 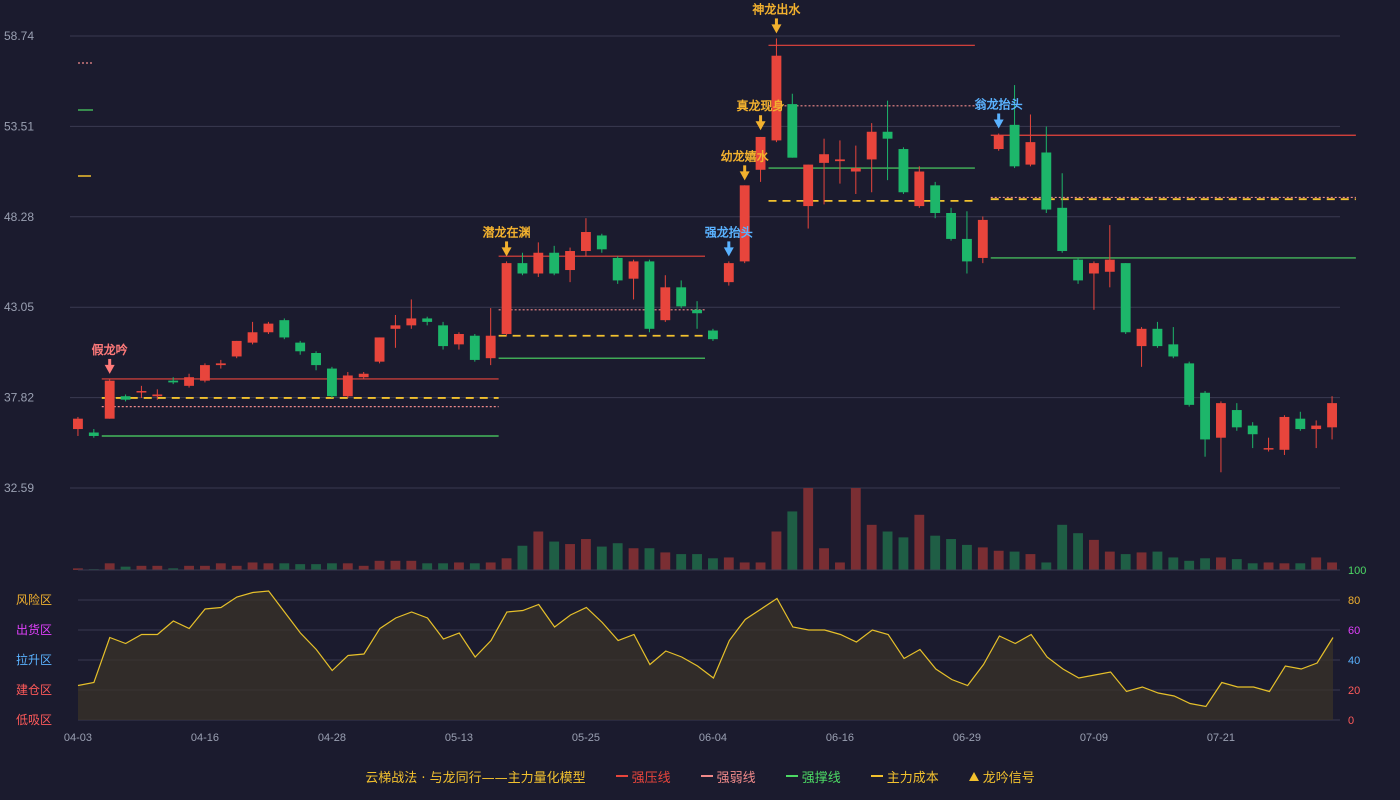 What do you see at coordinates (813, 776) in the screenshot?
I see `legend-support: 强撑线` at bounding box center [813, 776].